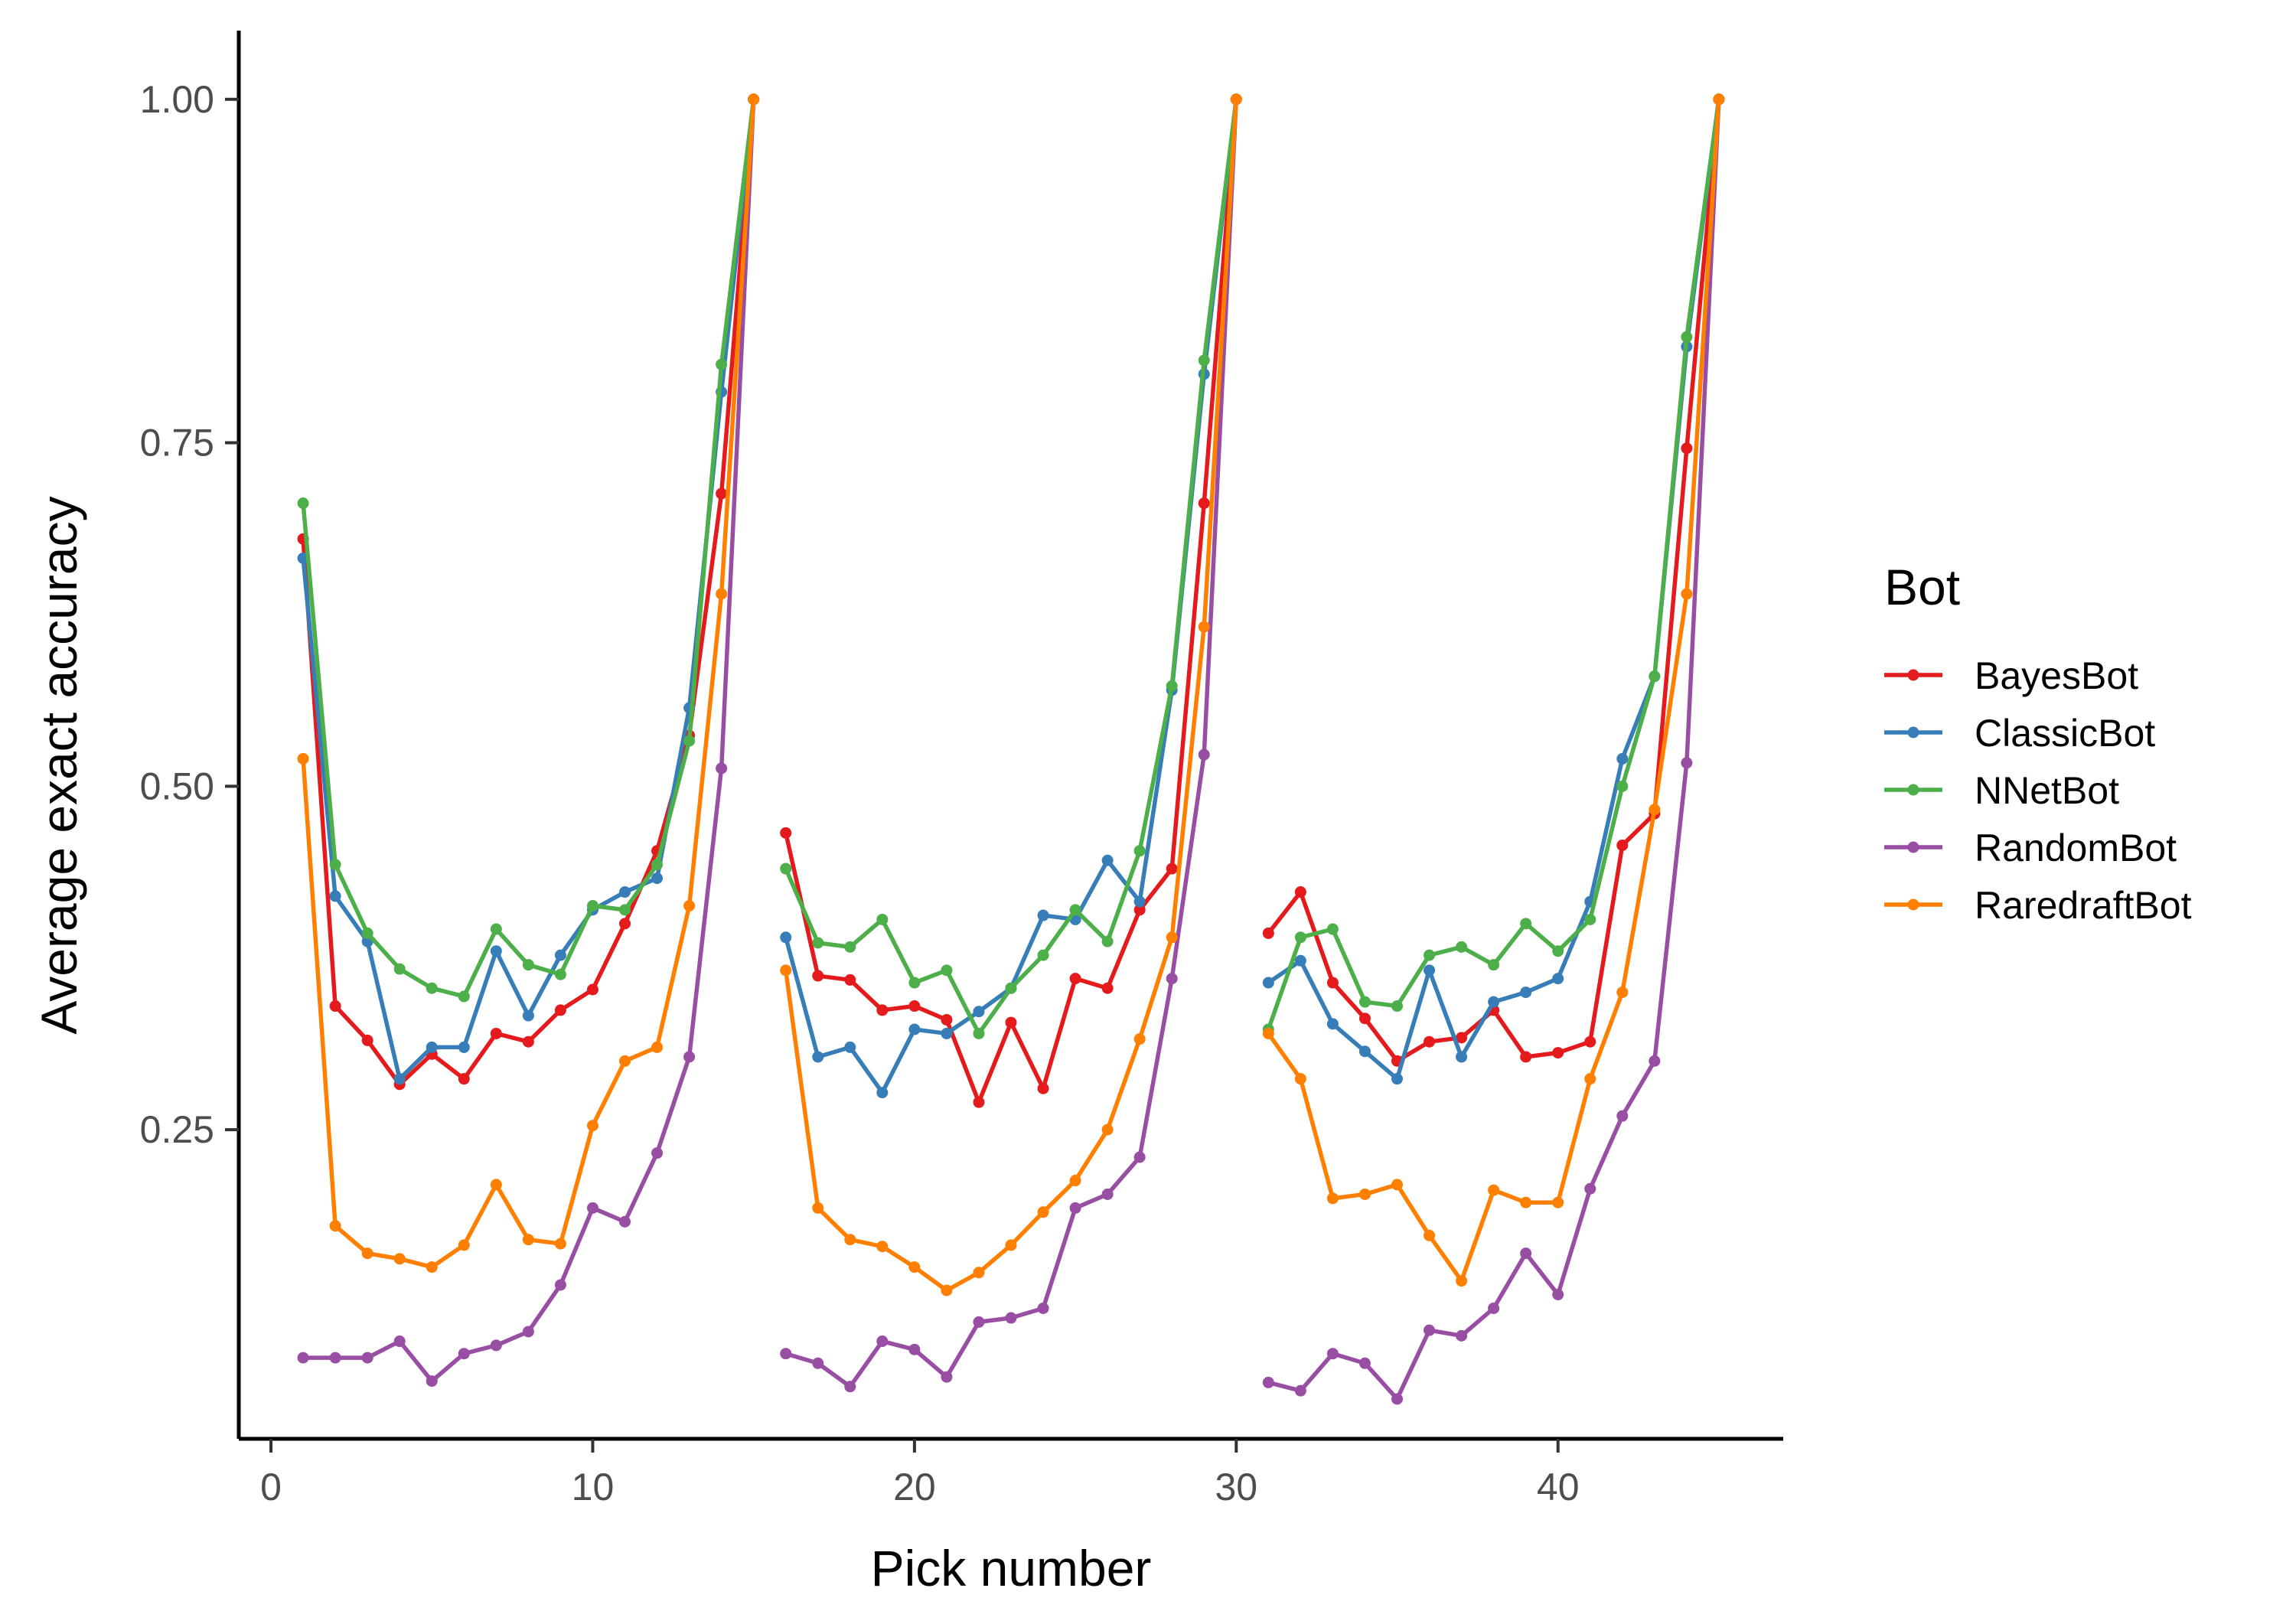 The width and height of the screenshot is (2296, 1611). Describe the element at coordinates (177, 443) in the screenshot. I see `y-tick-label: 0.75` at that location.